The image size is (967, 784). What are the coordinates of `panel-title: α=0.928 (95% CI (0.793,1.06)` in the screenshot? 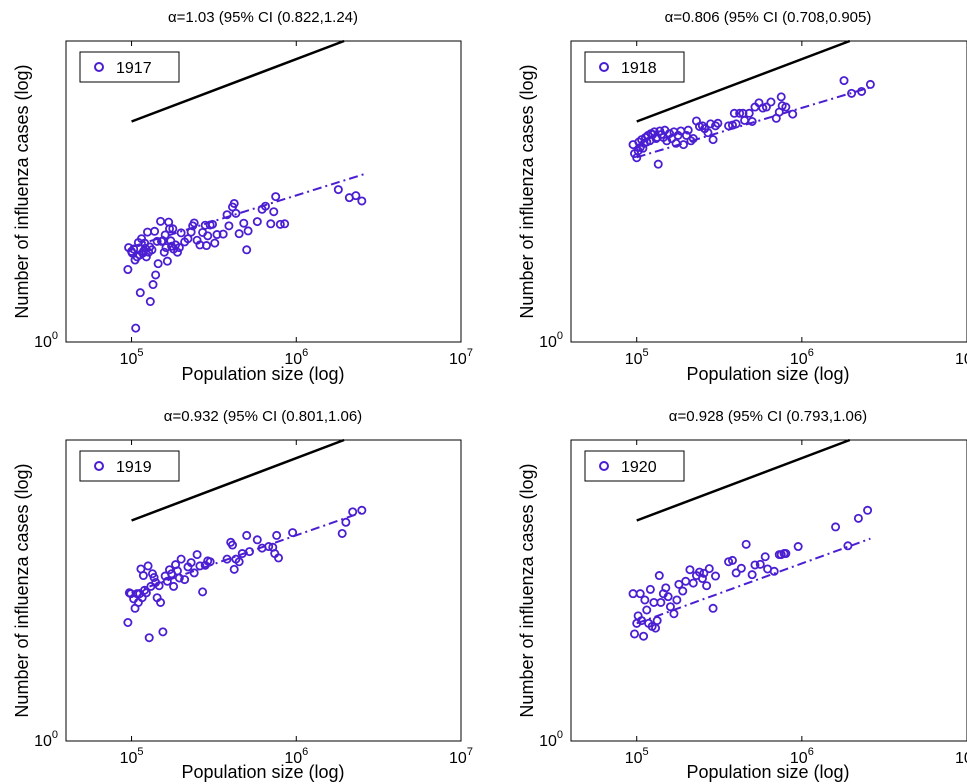 It's located at (768, 416).